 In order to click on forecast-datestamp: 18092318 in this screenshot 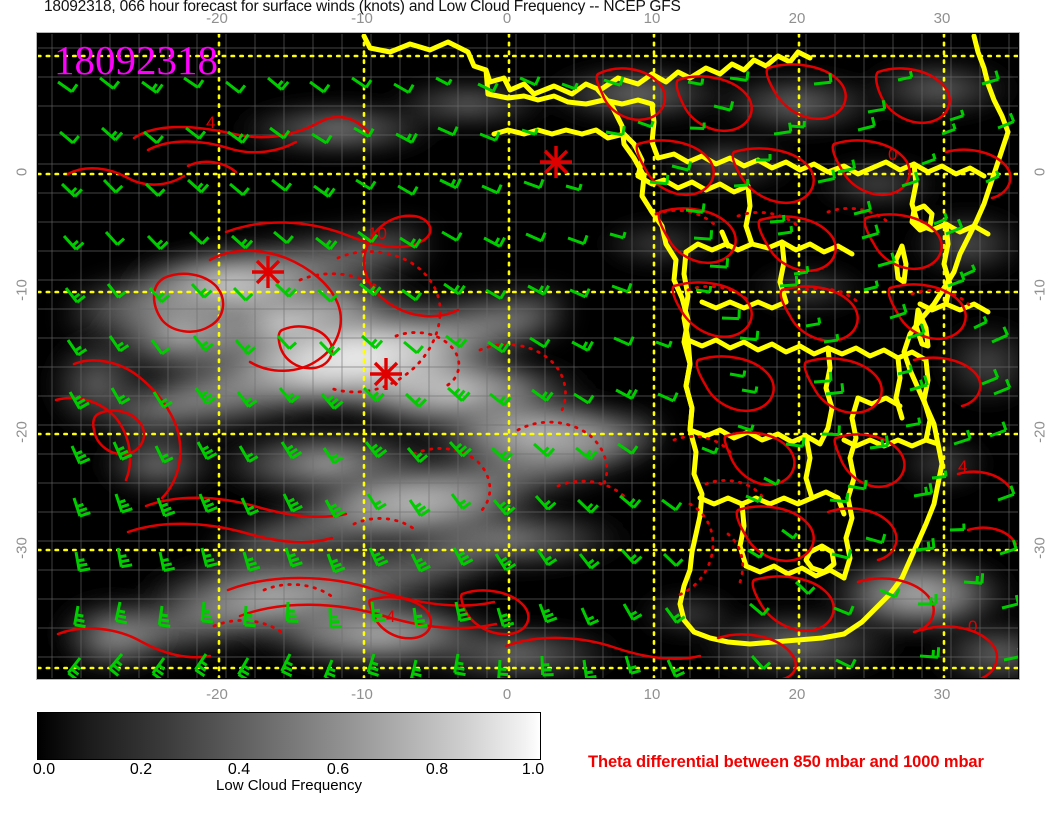, I will do `click(136, 60)`.